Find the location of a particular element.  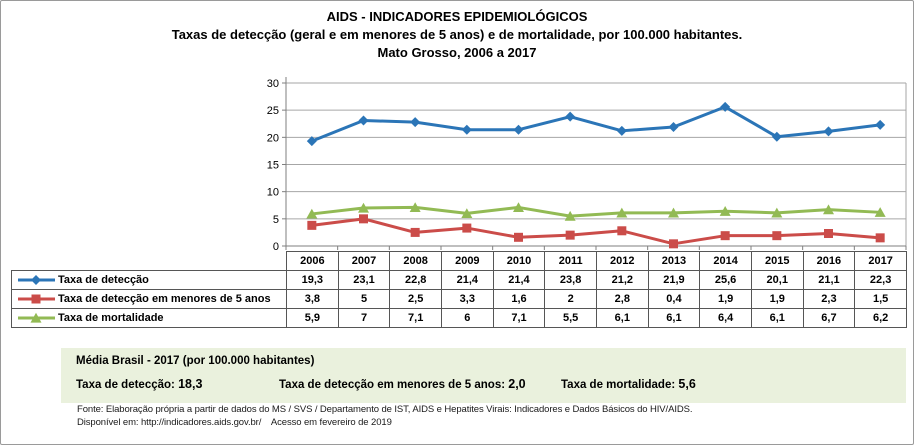

value-cell: 2,5 is located at coordinates (415, 299).